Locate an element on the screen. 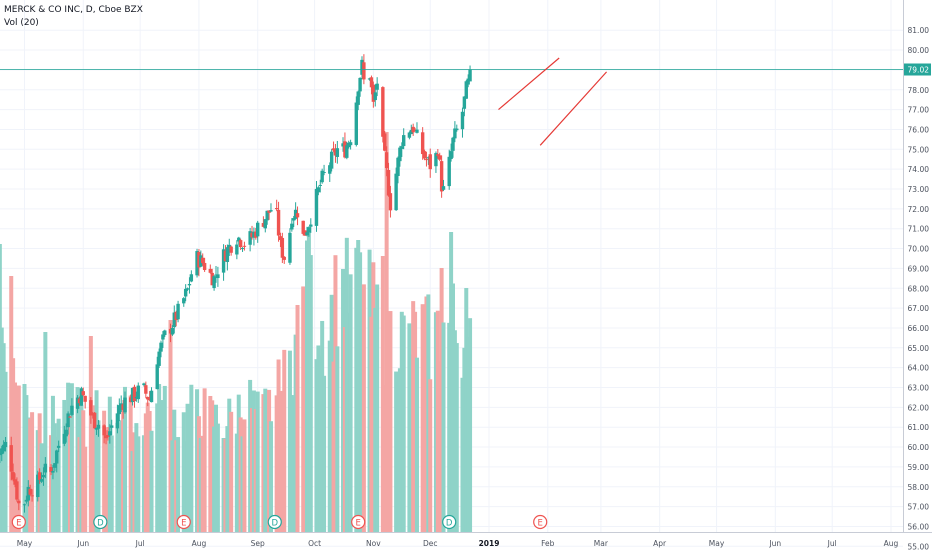  trendline is located at coordinates (529, 84).